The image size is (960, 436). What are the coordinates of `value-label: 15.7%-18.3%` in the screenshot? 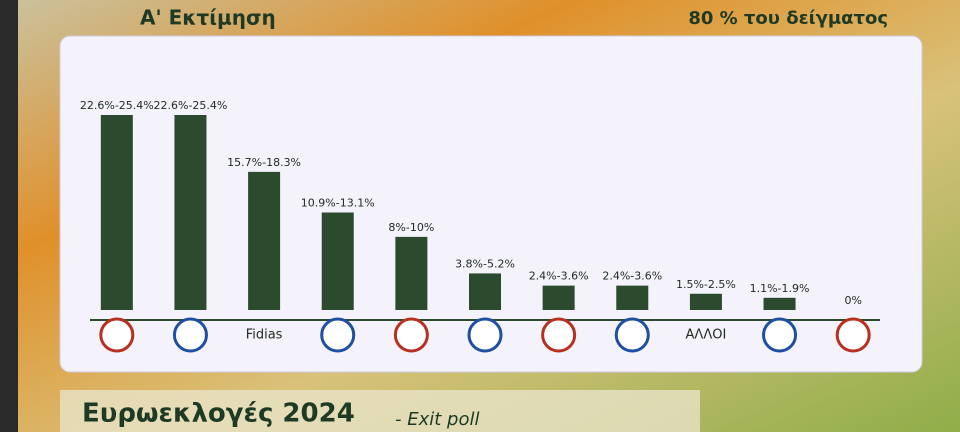 It's located at (264, 162).